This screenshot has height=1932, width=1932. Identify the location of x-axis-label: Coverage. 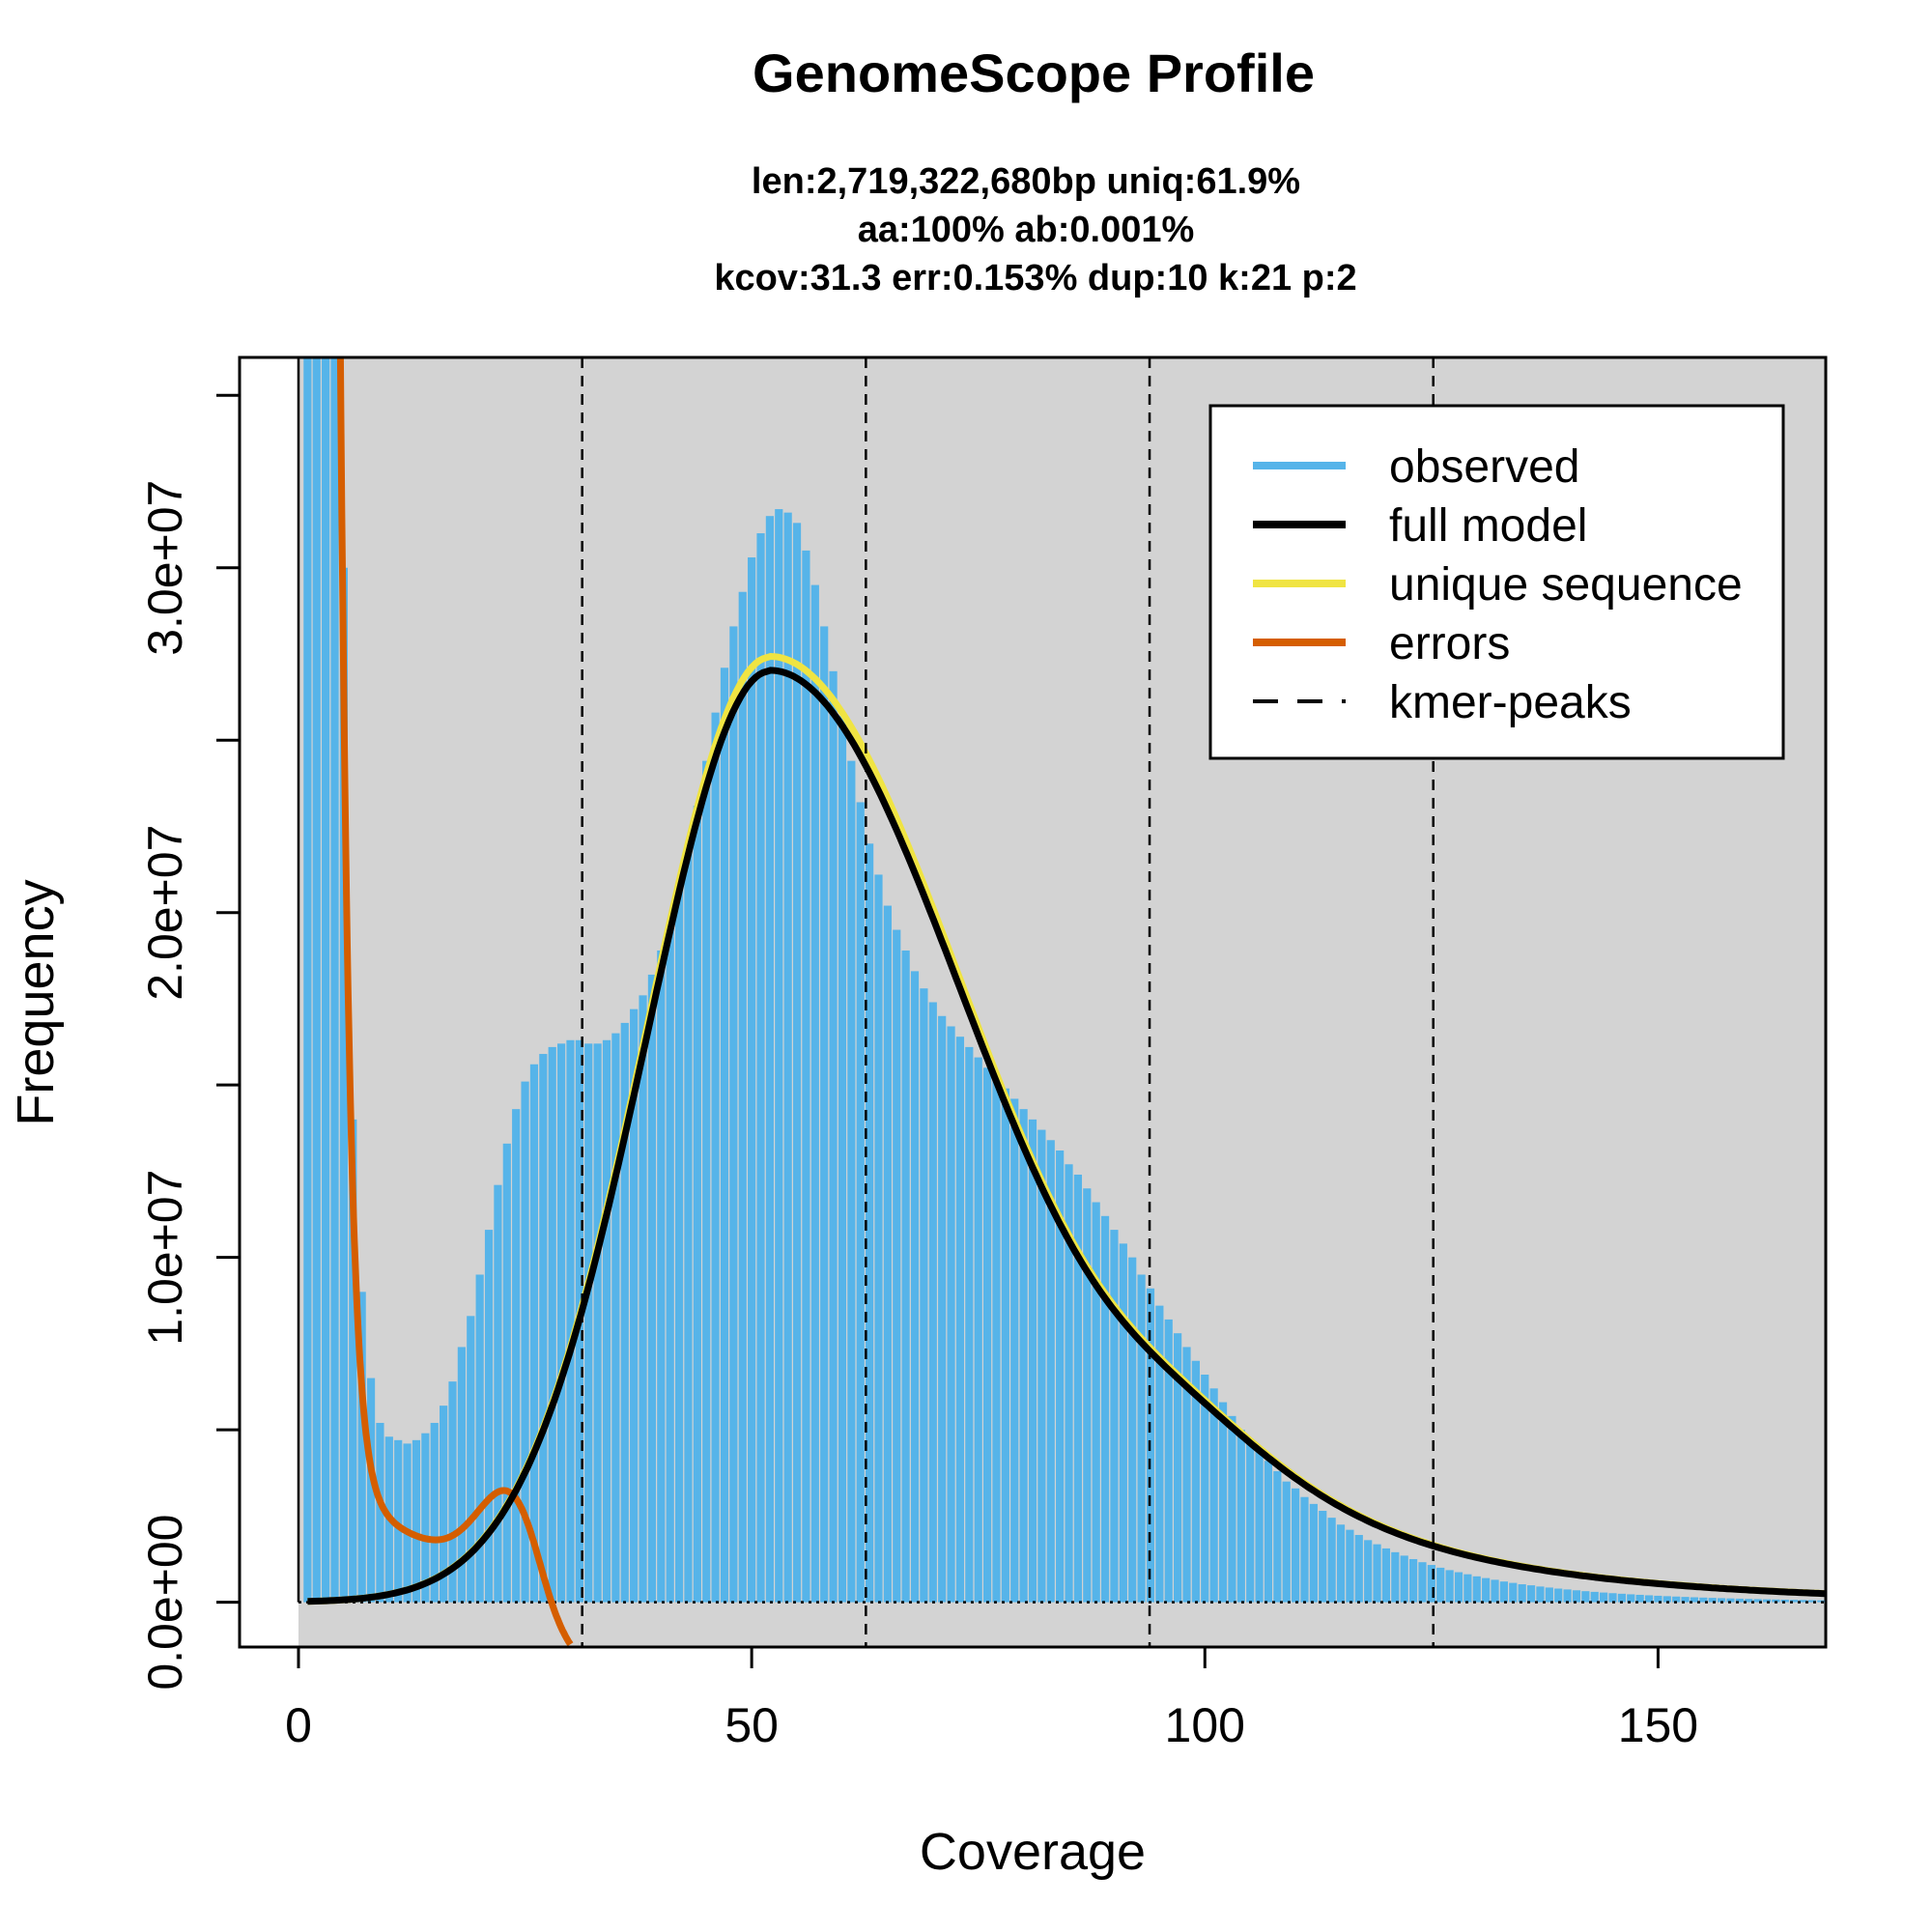
(1033, 1852).